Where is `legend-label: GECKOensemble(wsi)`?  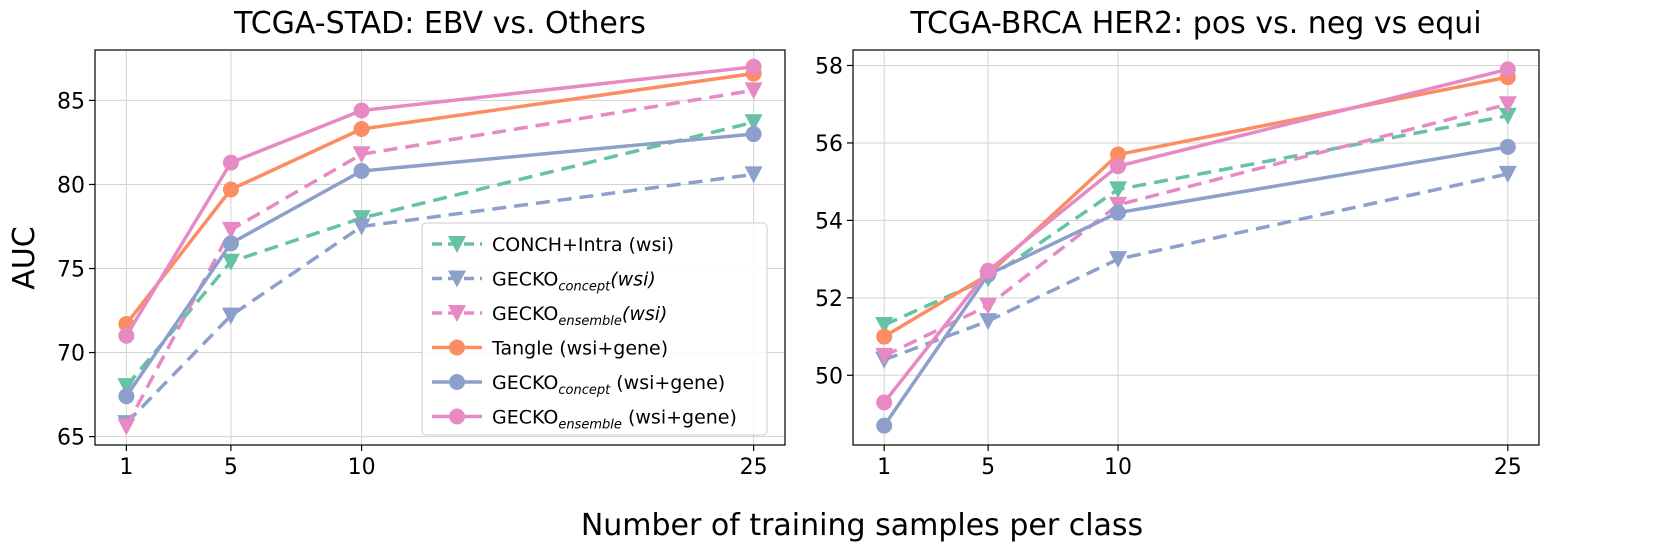
legend-label: GECKOensemble(wsi) is located at coordinates (579, 316).